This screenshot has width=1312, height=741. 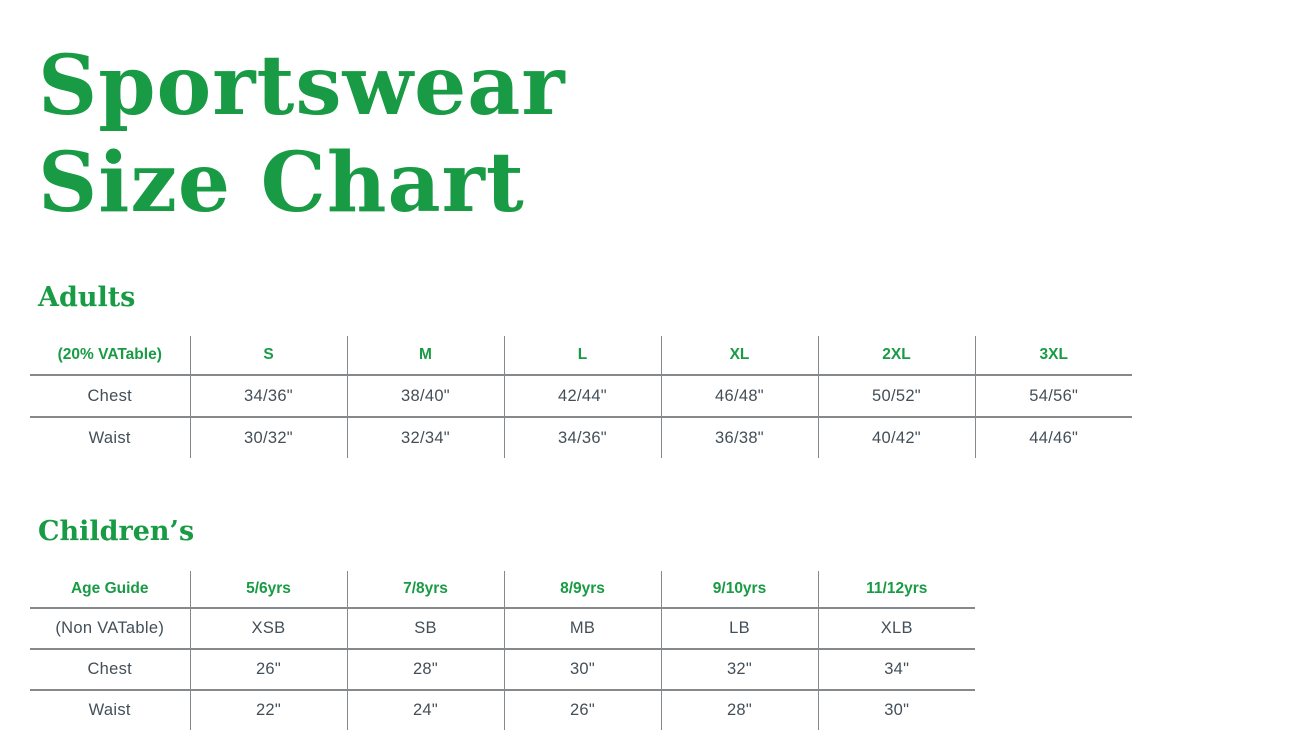 I want to click on table-cell: 36/38", so click(x=740, y=437).